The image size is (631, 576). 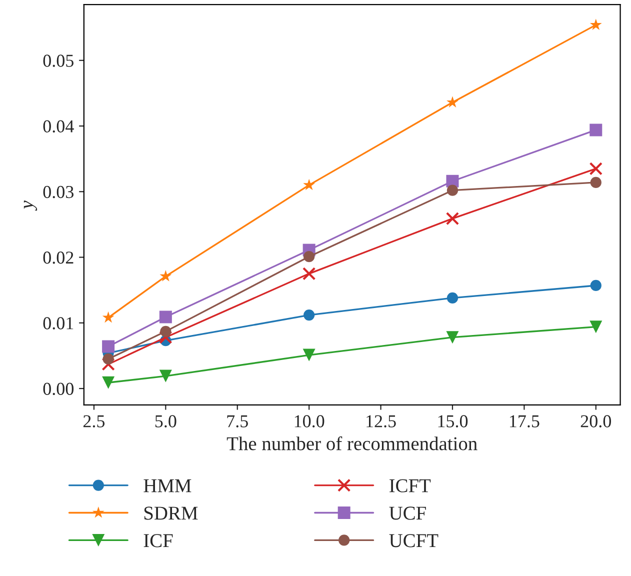 I want to click on x-tick-label: 17.5, so click(x=525, y=421).